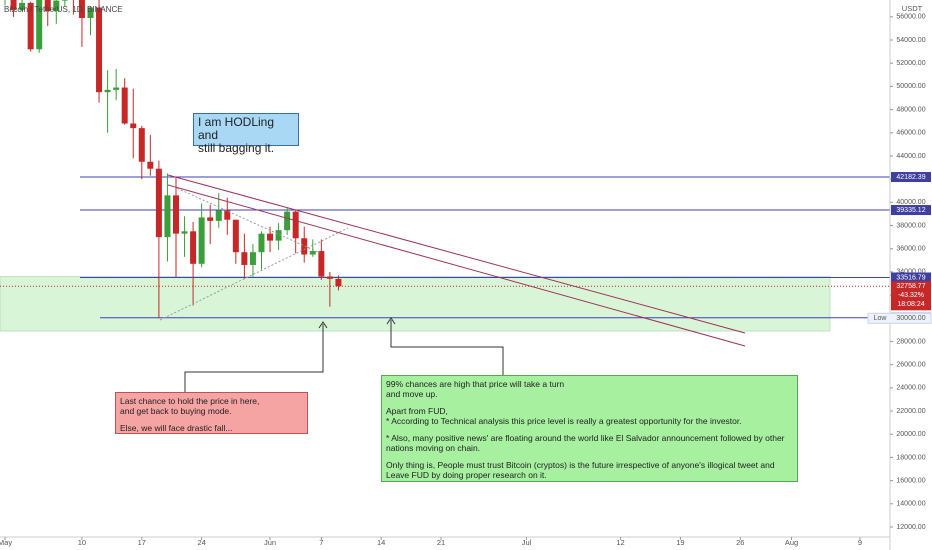 This screenshot has width=932, height=550. Describe the element at coordinates (527, 542) in the screenshot. I see `x-tick-label: Jul` at that location.